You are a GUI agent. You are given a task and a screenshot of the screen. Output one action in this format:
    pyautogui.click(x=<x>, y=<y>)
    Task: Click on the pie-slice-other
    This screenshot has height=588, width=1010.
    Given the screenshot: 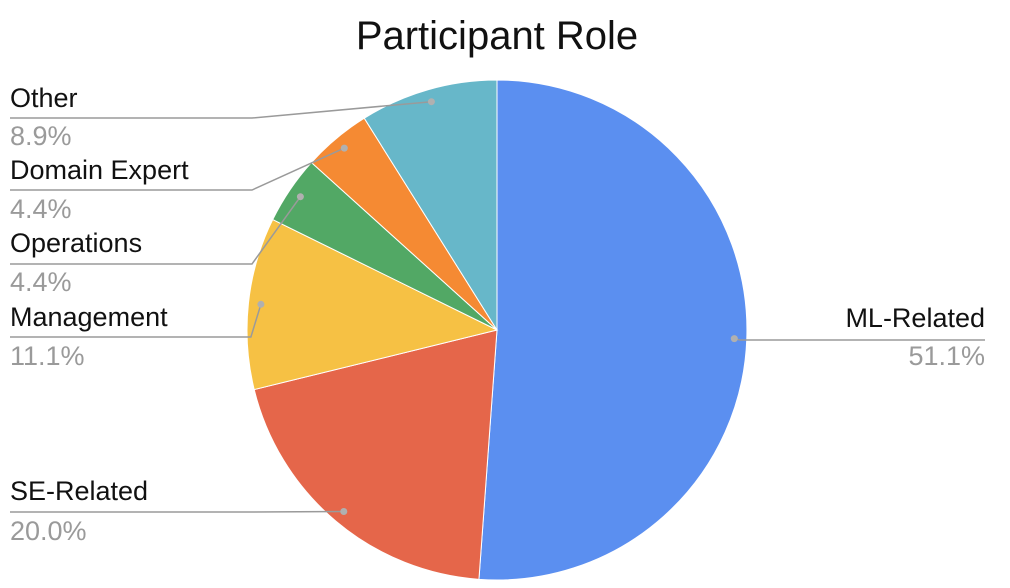 What is the action you would take?
    pyautogui.click(x=430, y=205)
    